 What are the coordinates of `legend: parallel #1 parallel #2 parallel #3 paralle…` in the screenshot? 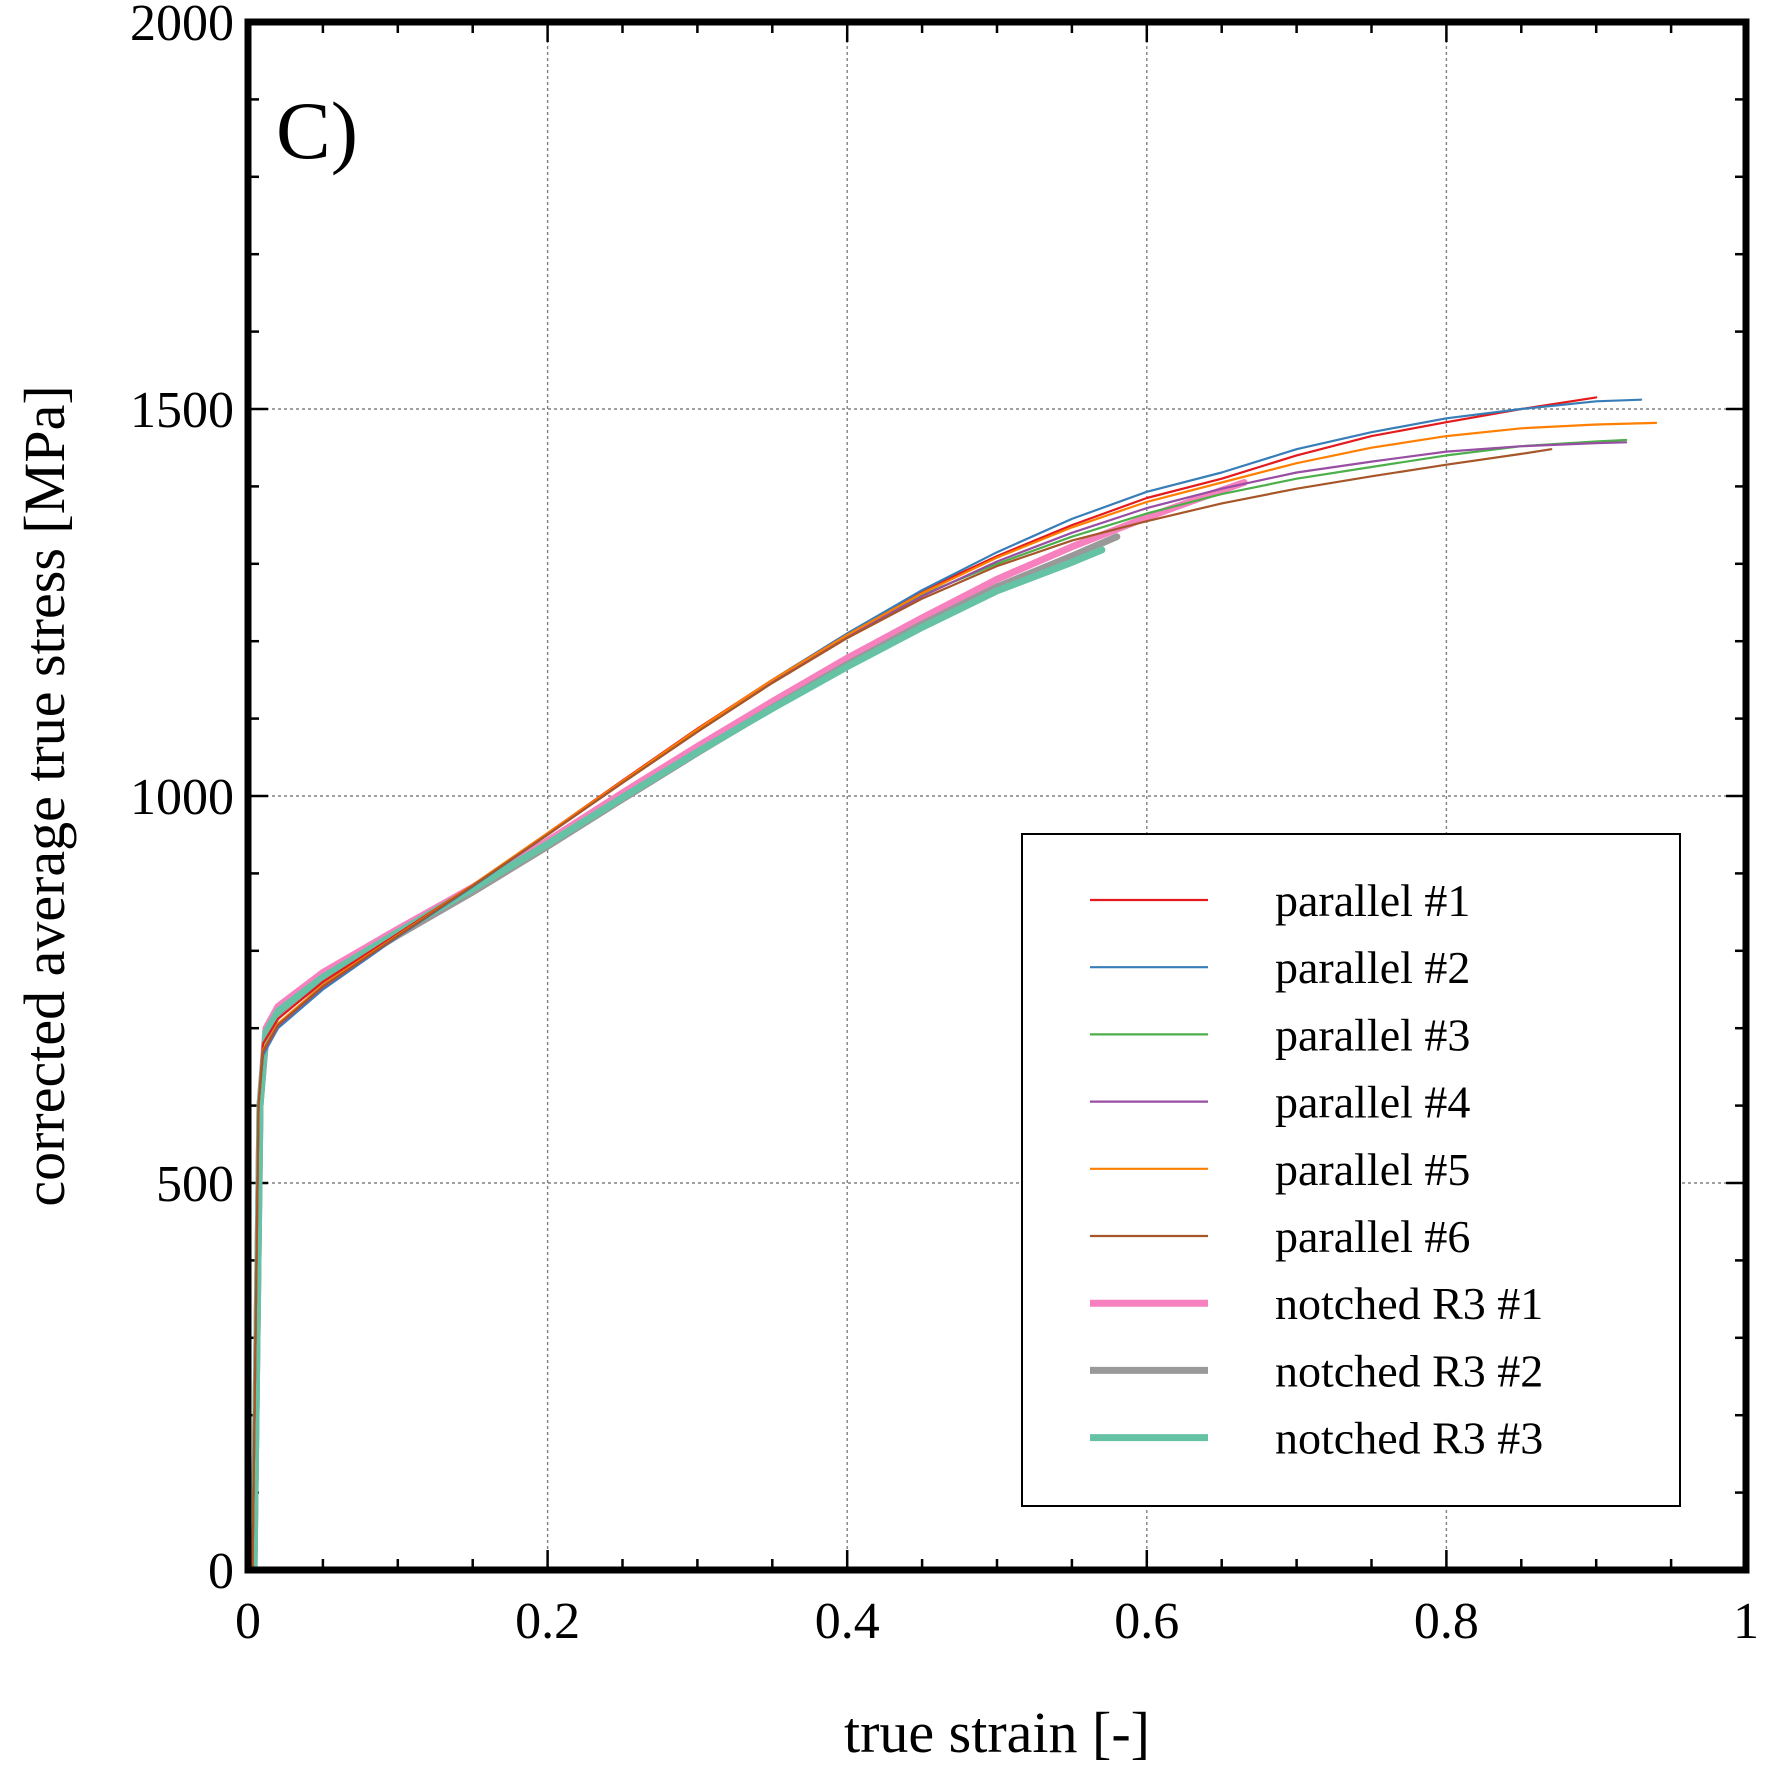 It's located at (1351, 1170).